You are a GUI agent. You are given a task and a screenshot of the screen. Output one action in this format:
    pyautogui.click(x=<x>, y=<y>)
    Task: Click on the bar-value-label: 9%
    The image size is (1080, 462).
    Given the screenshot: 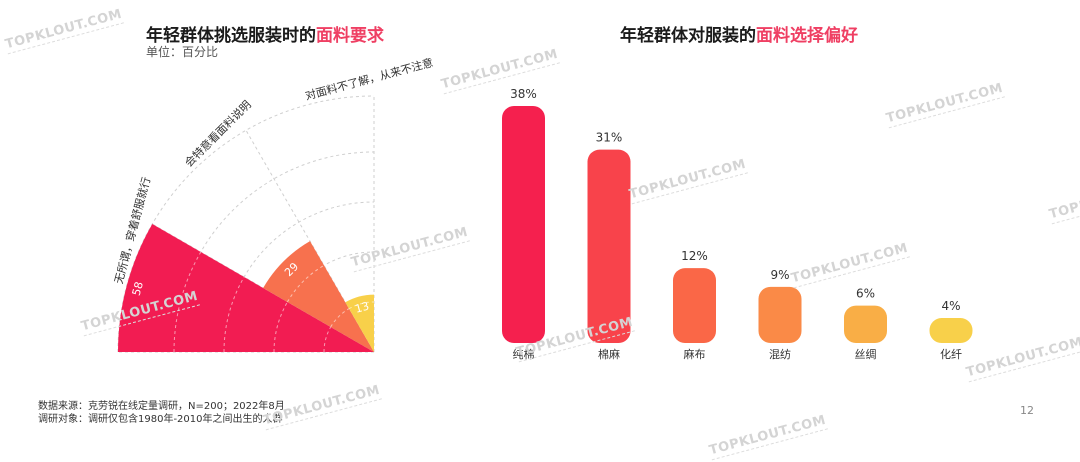 What is the action you would take?
    pyautogui.click(x=779, y=275)
    